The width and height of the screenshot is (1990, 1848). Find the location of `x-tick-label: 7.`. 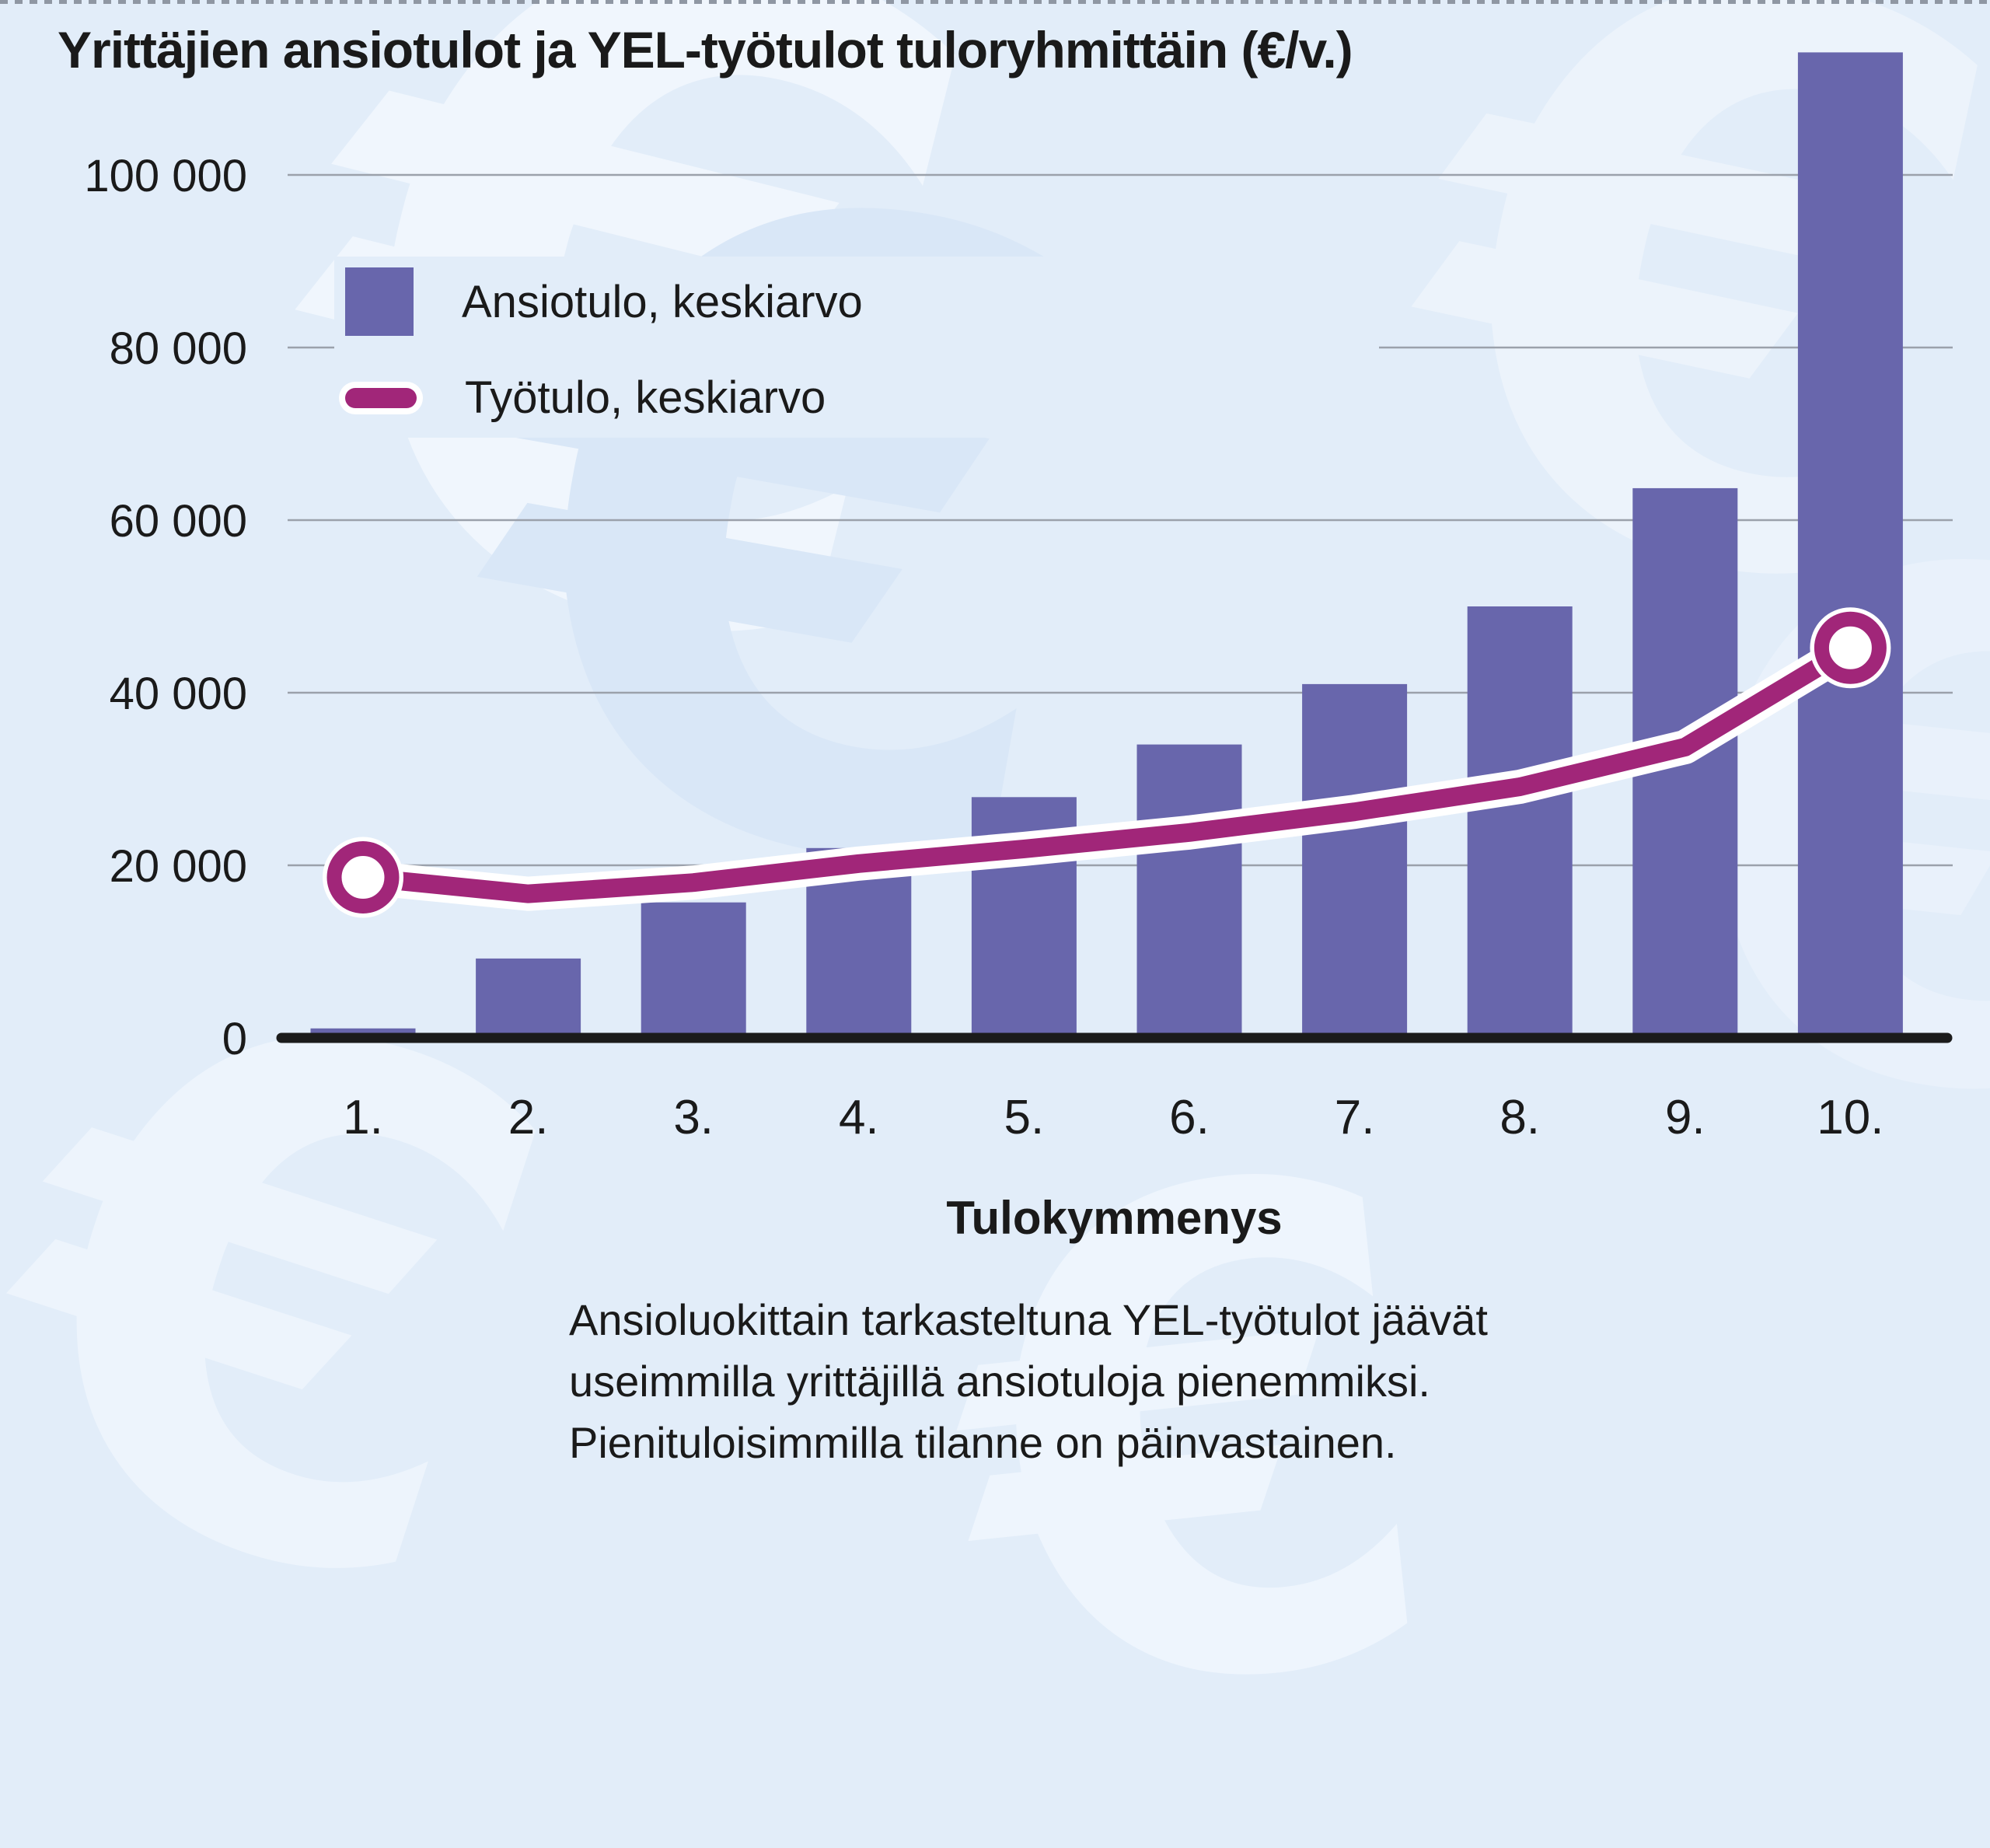

x-tick-label: 7. is located at coordinates (1355, 1117).